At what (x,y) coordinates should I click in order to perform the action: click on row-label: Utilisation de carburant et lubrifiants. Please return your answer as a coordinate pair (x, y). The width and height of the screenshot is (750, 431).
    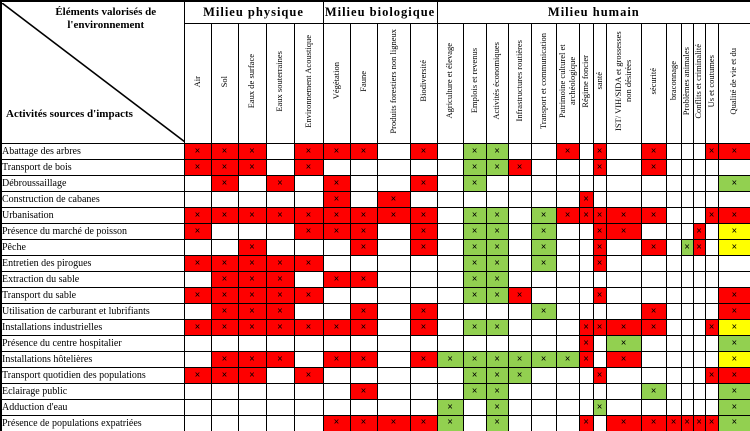
    Looking at the image, I should click on (92, 311).